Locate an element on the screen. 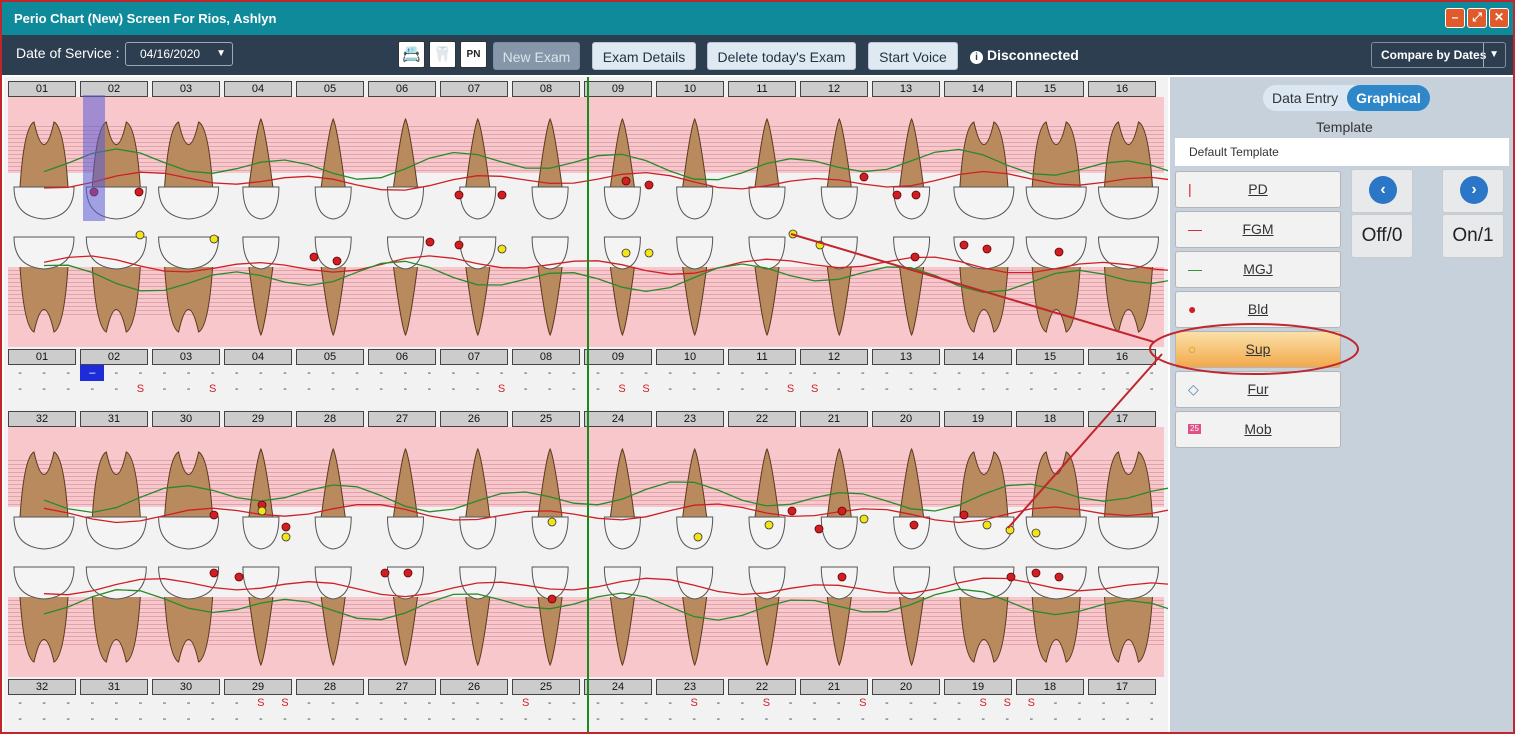 This screenshot has width=1515, height=734. fgm-tool-button: — FGM is located at coordinates (1258, 229).